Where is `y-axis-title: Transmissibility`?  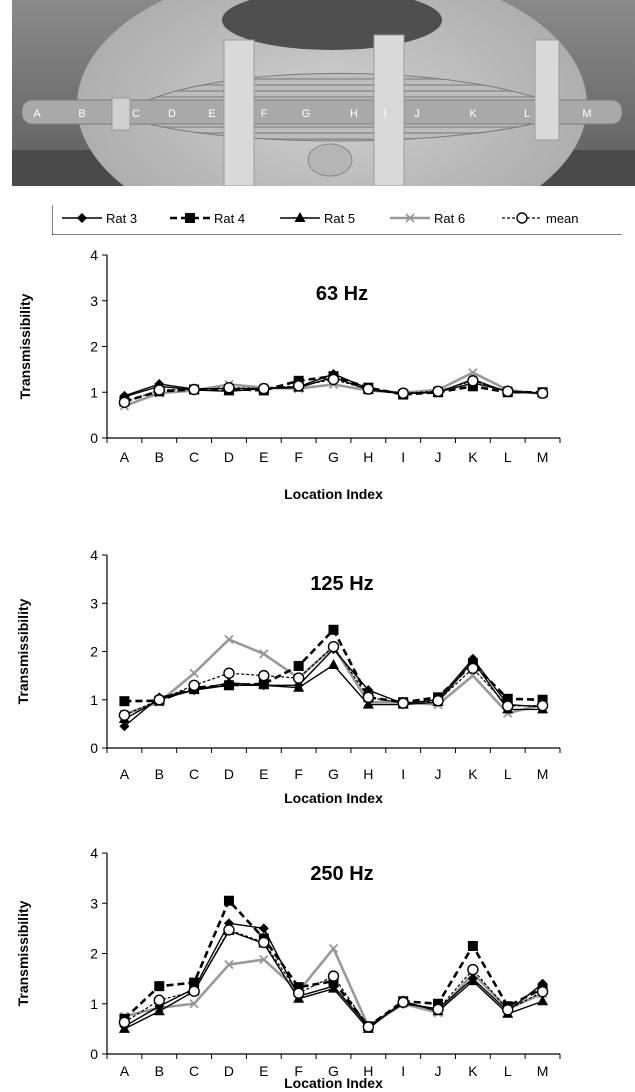 y-axis-title: Transmissibility is located at coordinates (23, 953).